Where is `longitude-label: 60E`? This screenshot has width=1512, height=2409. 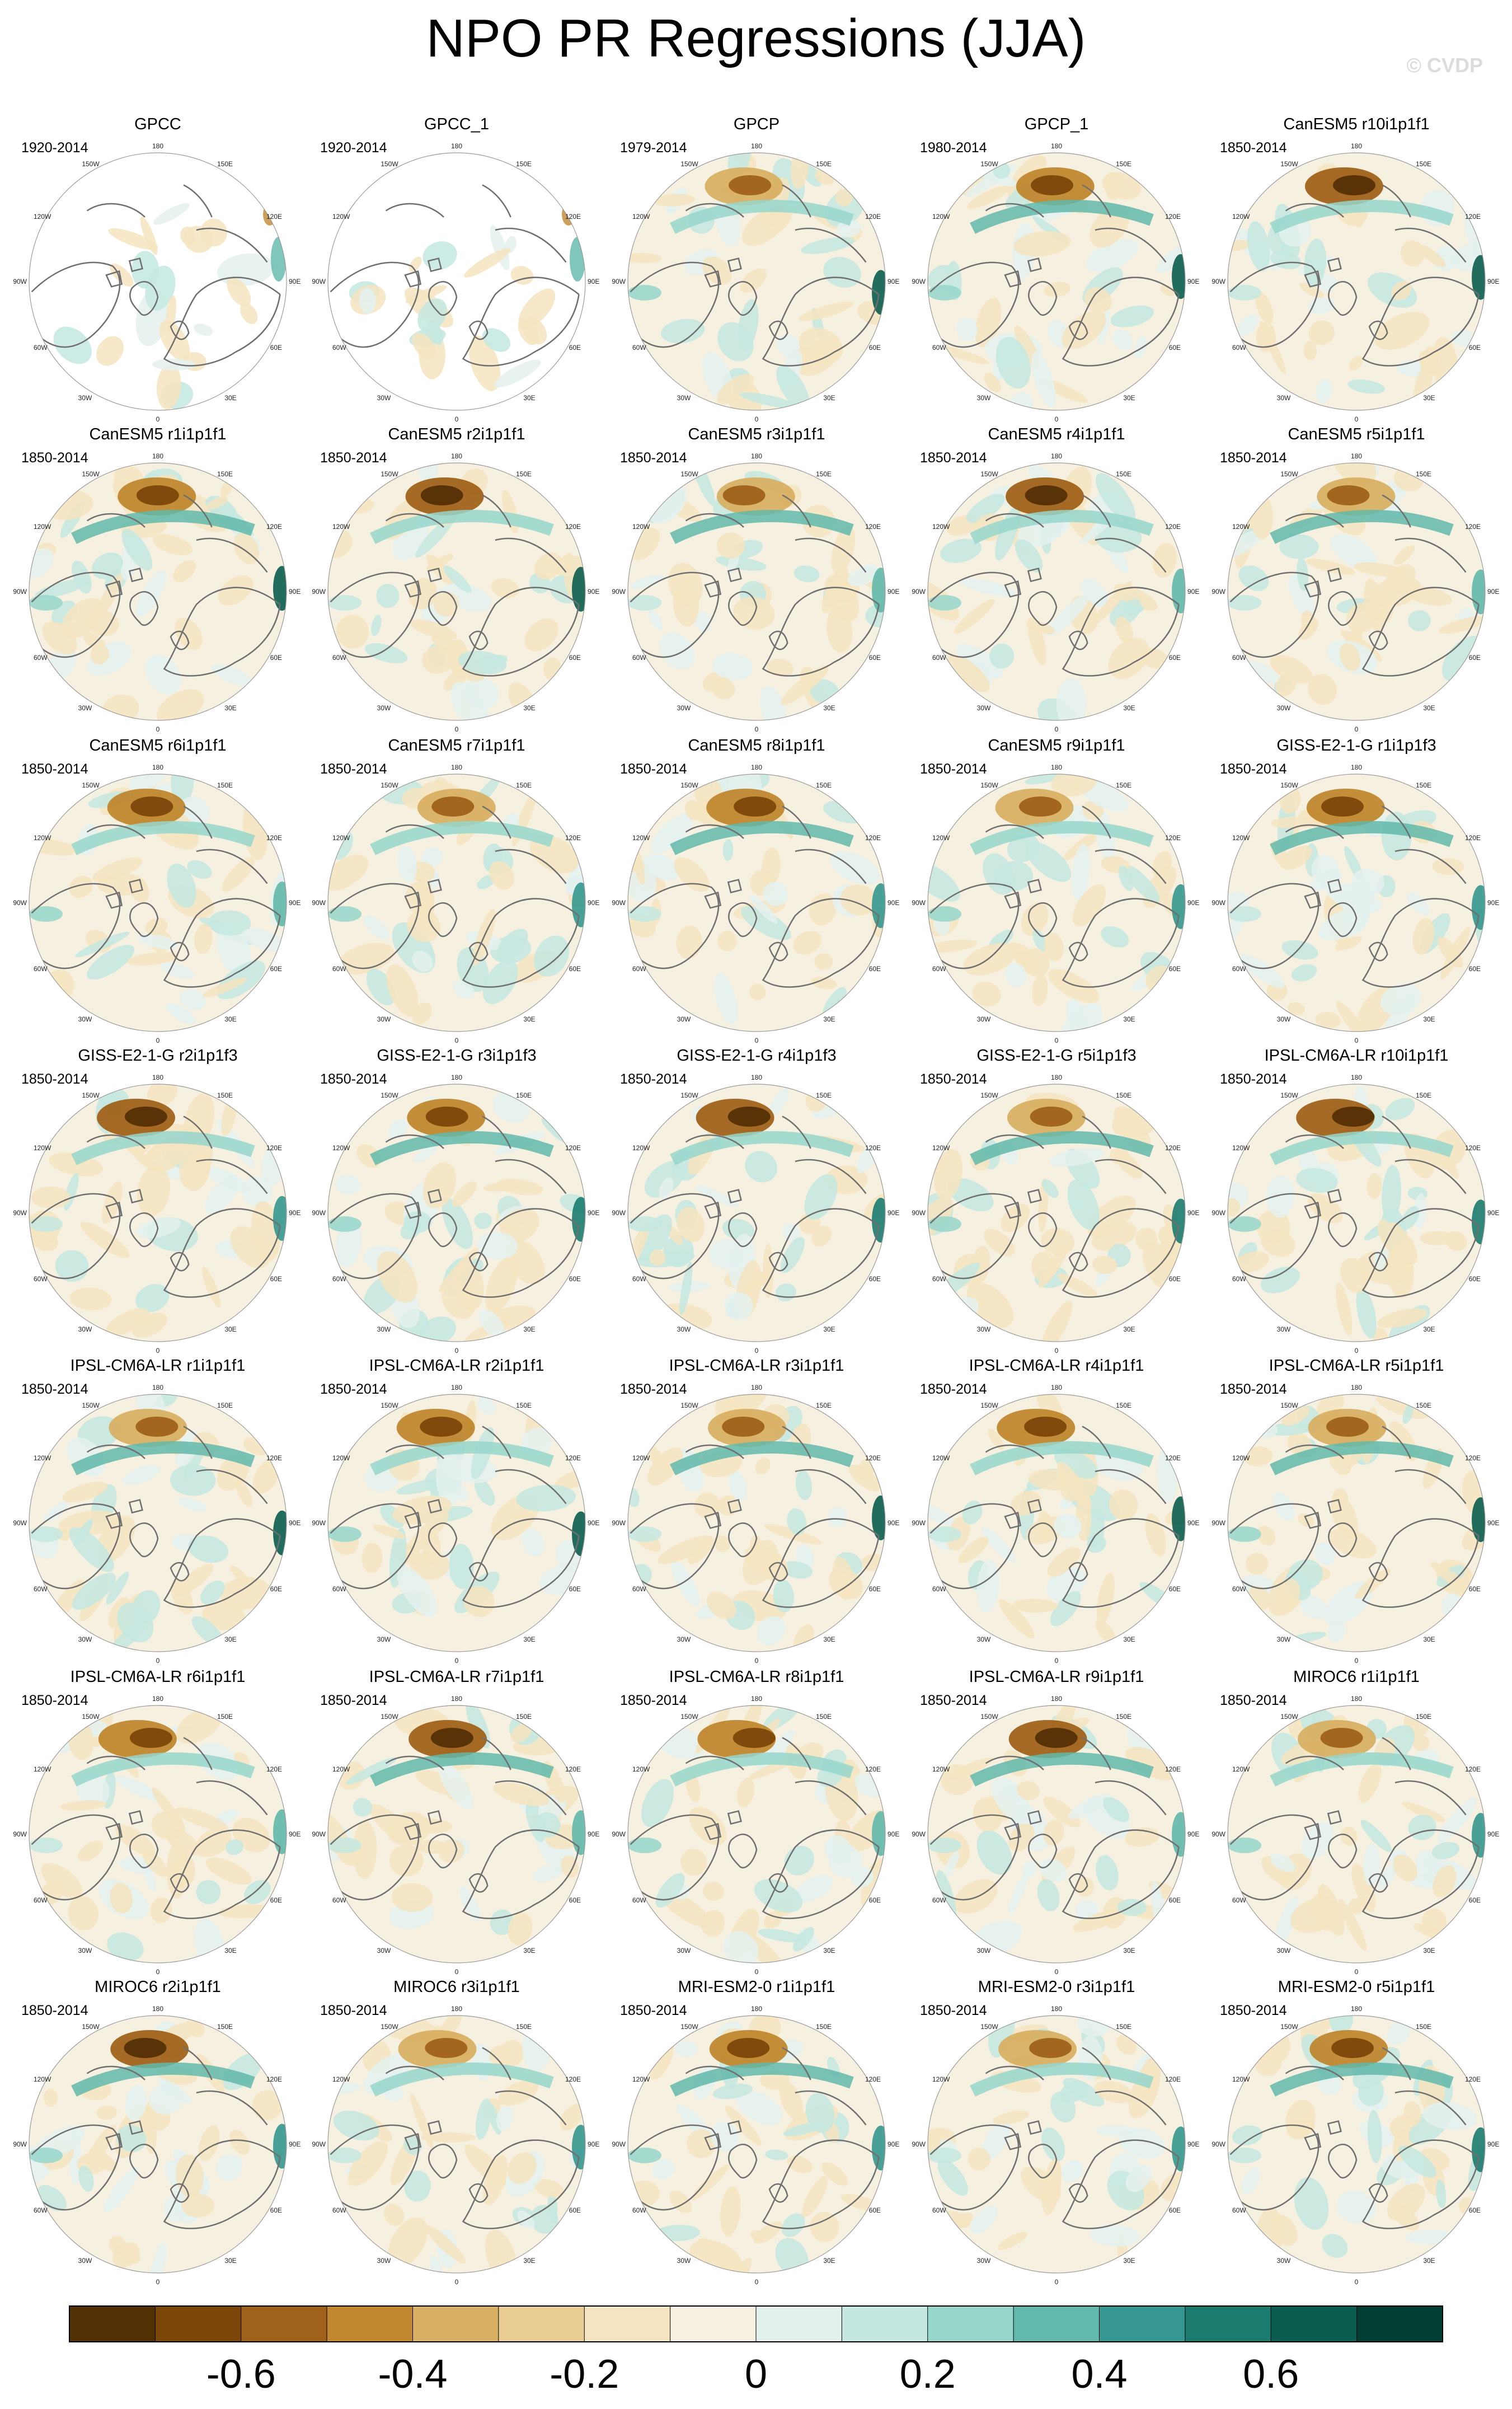 longitude-label: 60E is located at coordinates (875, 969).